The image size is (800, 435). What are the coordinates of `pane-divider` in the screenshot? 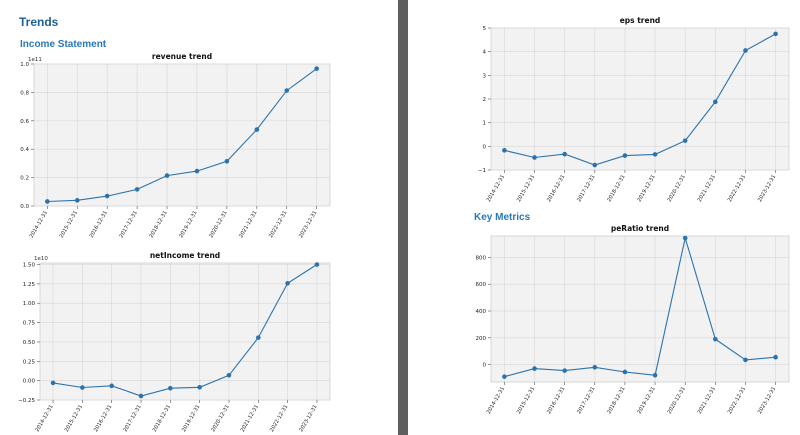 It's located at (403, 217).